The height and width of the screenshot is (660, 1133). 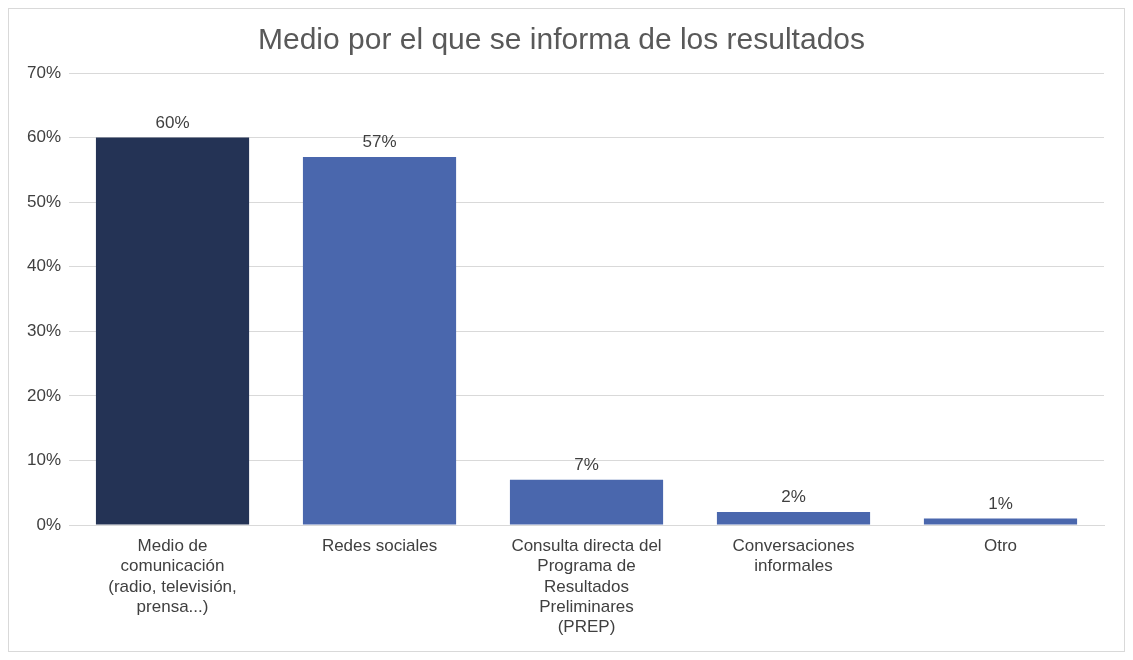 I want to click on data-label: 2%, so click(x=793, y=497).